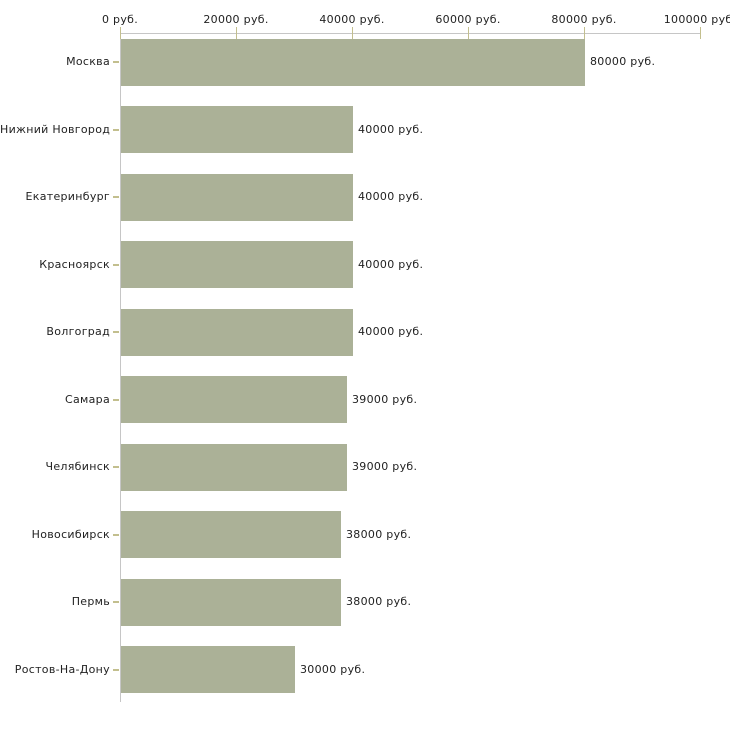 This screenshot has width=730, height=730. I want to click on x-axis-tick-label: 40000 руб., so click(352, 19).